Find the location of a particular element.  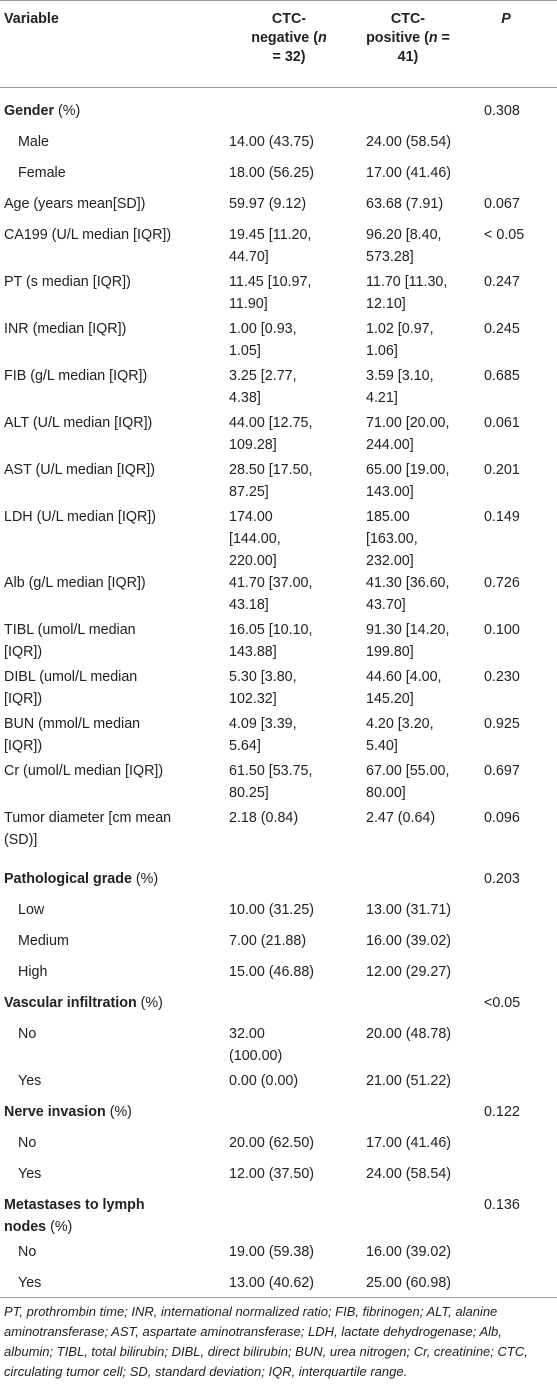

ctc-negative-value: 20.00 (62.50) is located at coordinates (272, 1143).